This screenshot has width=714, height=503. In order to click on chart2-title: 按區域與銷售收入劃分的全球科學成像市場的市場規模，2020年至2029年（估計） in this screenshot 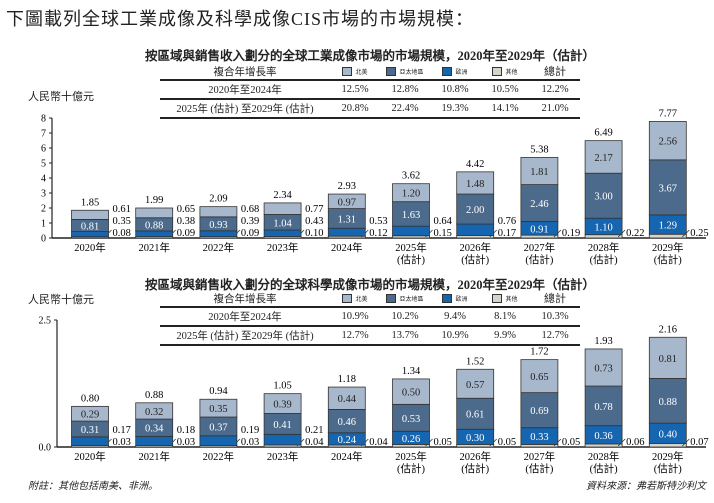, I will do `click(369, 285)`.